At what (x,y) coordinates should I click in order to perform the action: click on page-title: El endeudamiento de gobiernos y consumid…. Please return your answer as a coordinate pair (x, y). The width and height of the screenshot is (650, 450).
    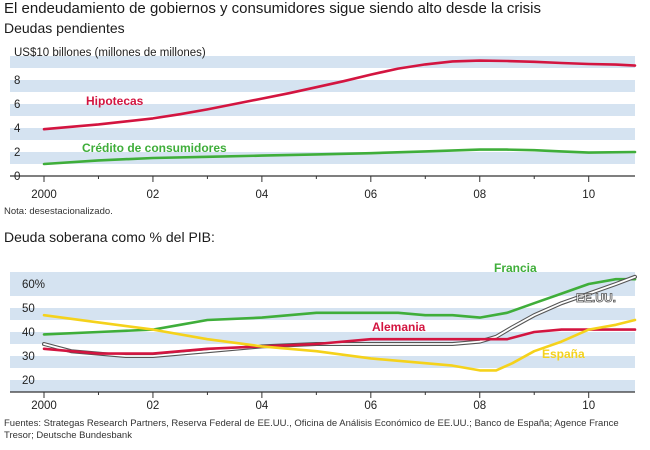
    Looking at the image, I should click on (272, 8).